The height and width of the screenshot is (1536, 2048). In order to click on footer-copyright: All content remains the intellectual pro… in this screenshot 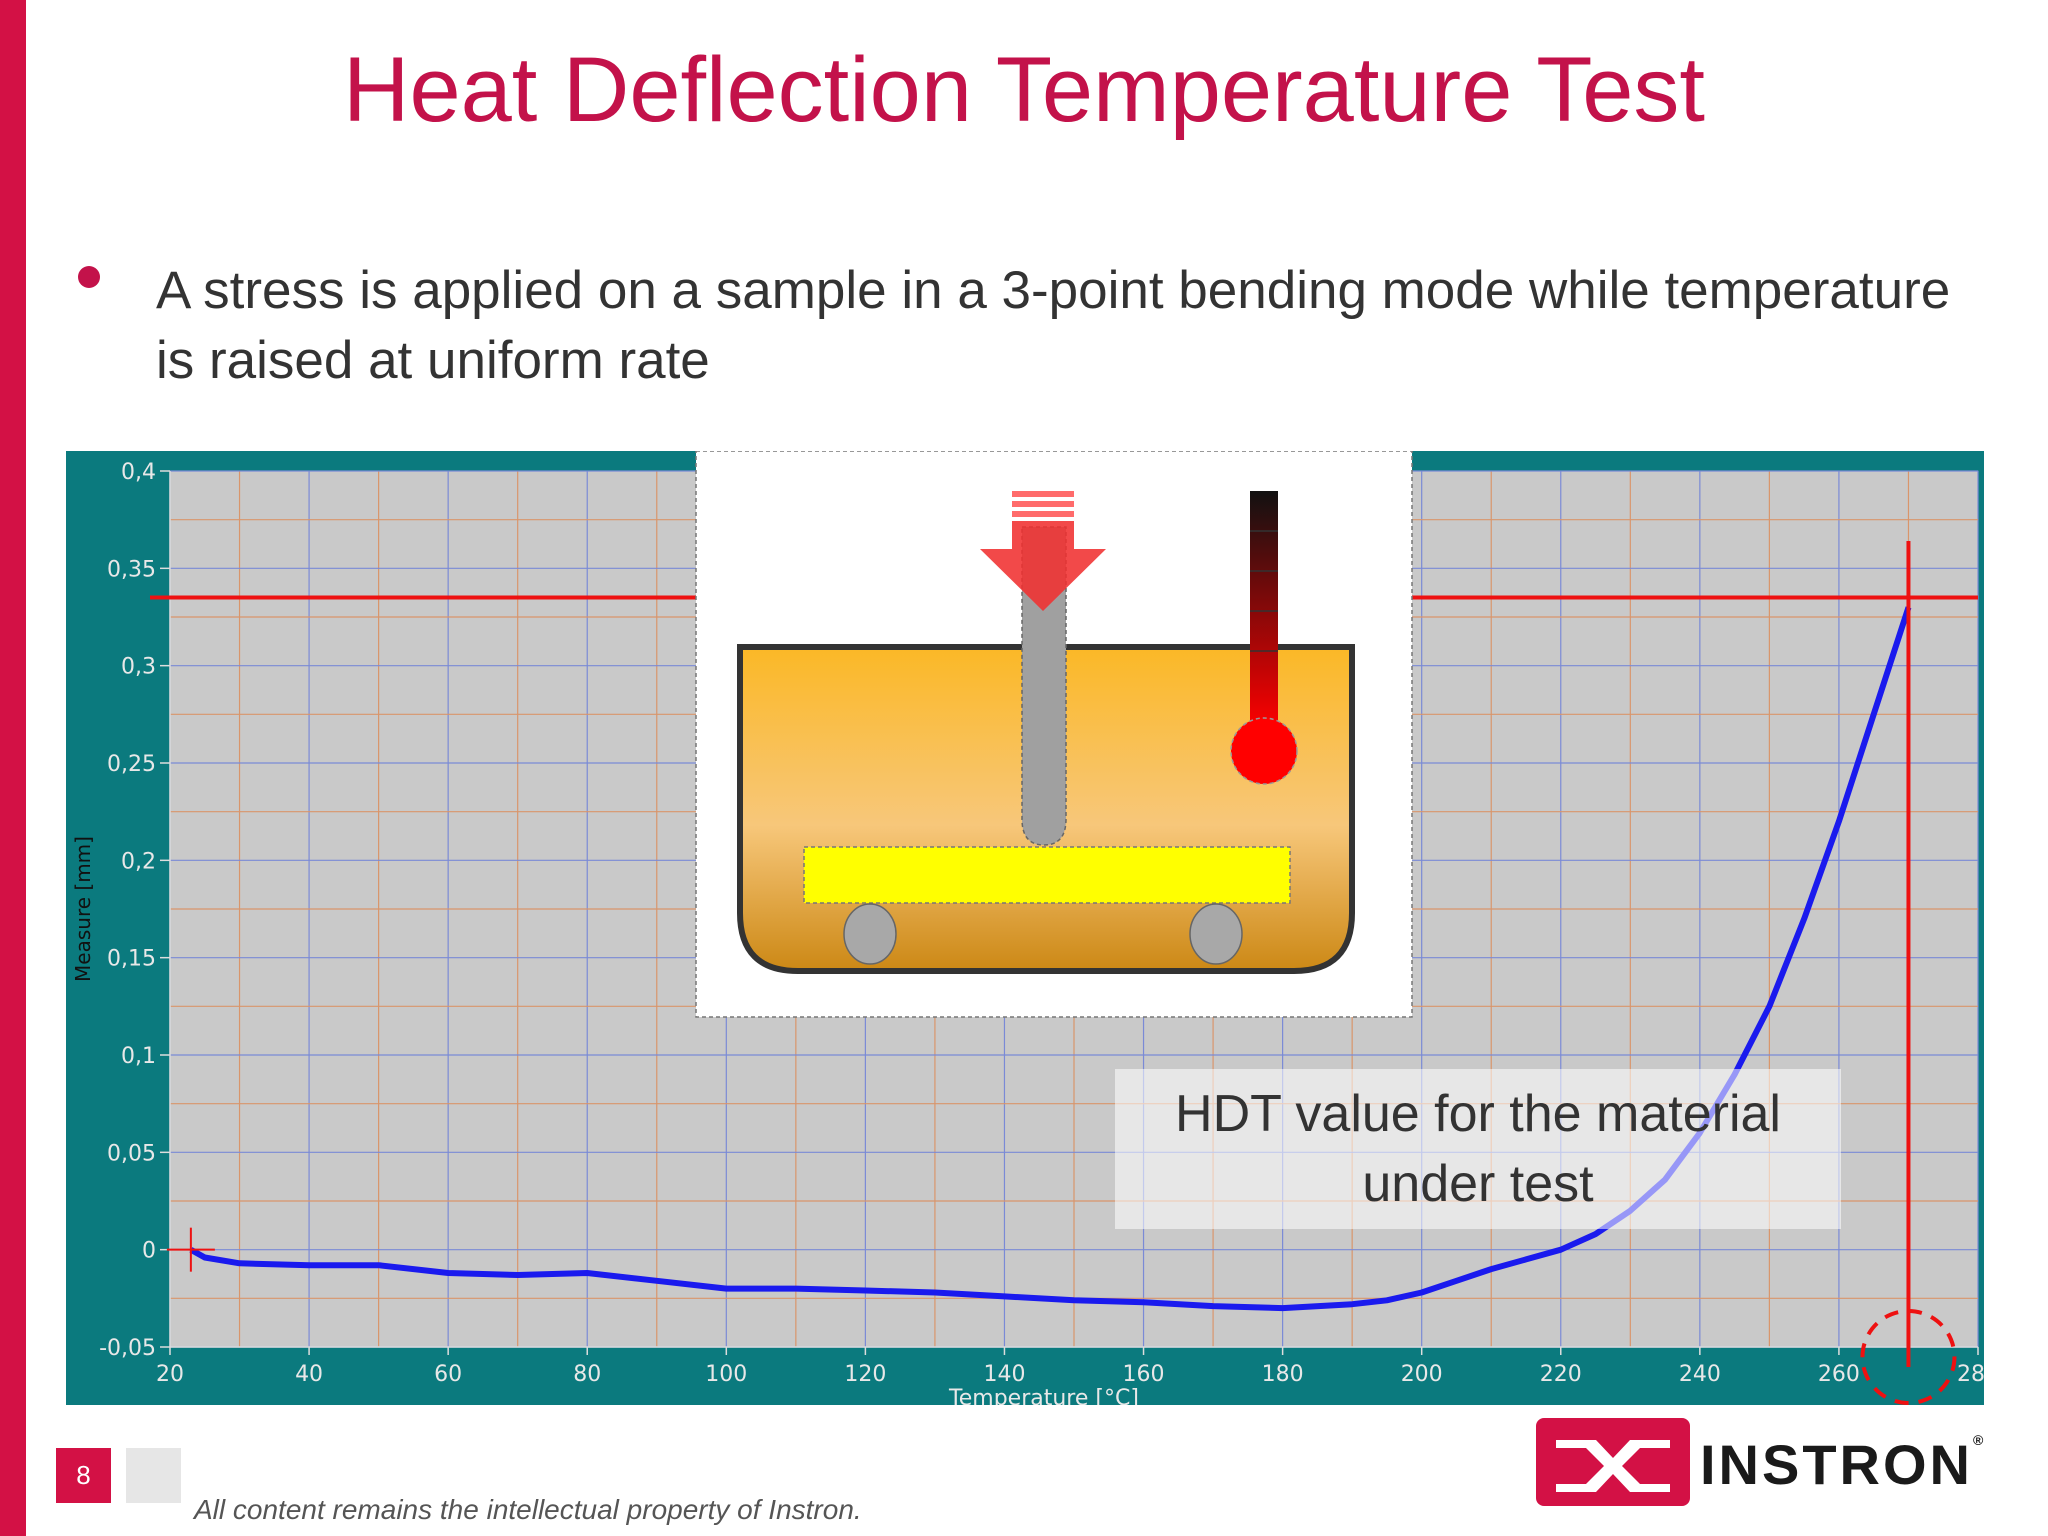, I will do `click(528, 1509)`.